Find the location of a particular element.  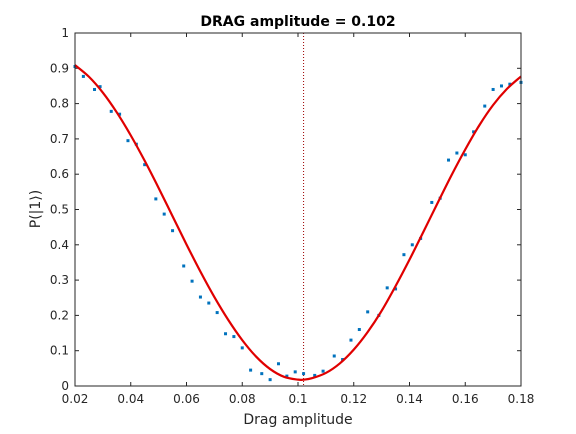

y-tick-label: 0.1 is located at coordinates (59, 351).